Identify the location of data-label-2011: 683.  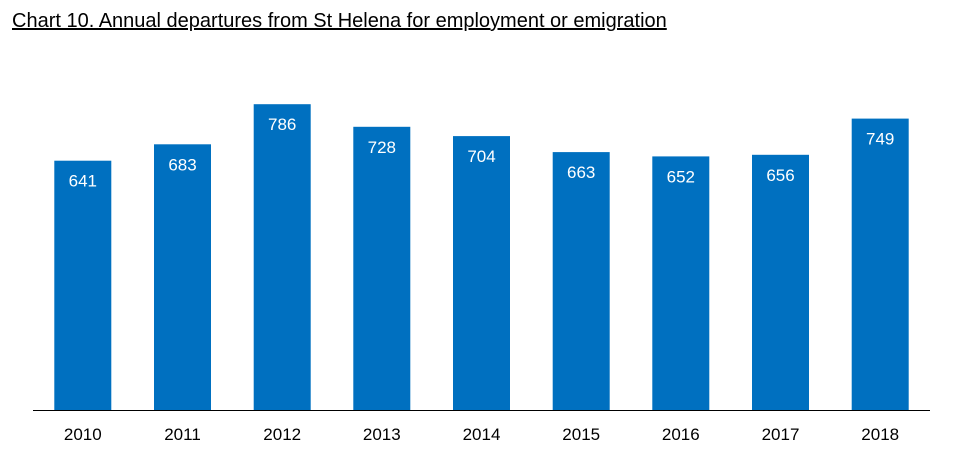
(182, 164).